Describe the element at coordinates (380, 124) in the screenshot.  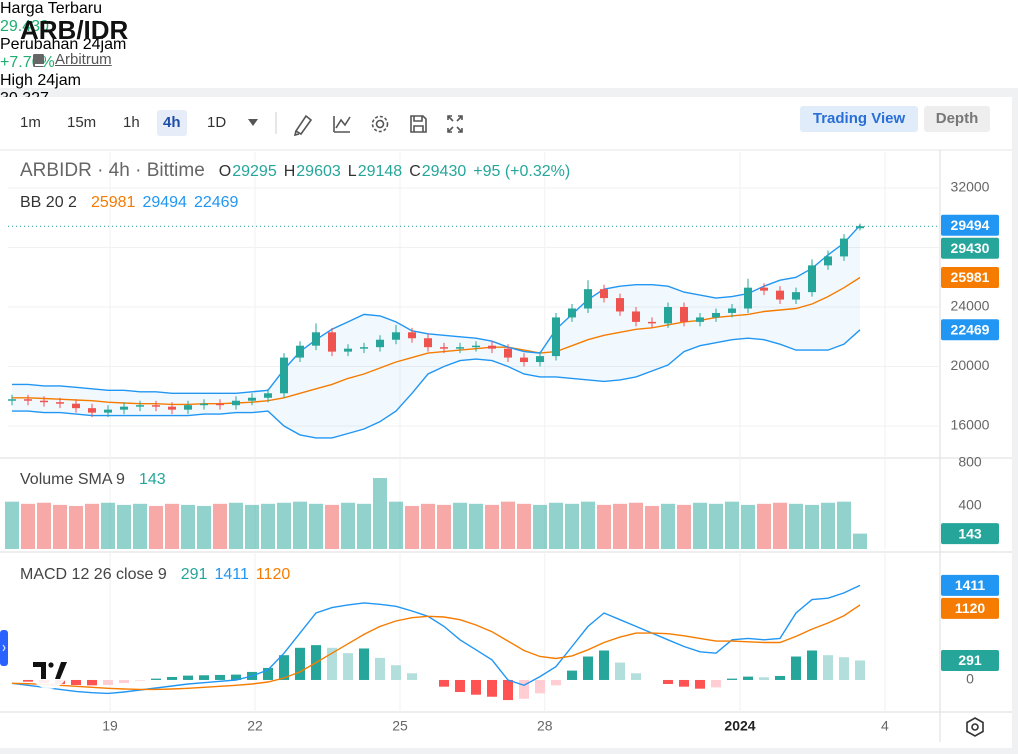
I see `settings-icon` at that location.